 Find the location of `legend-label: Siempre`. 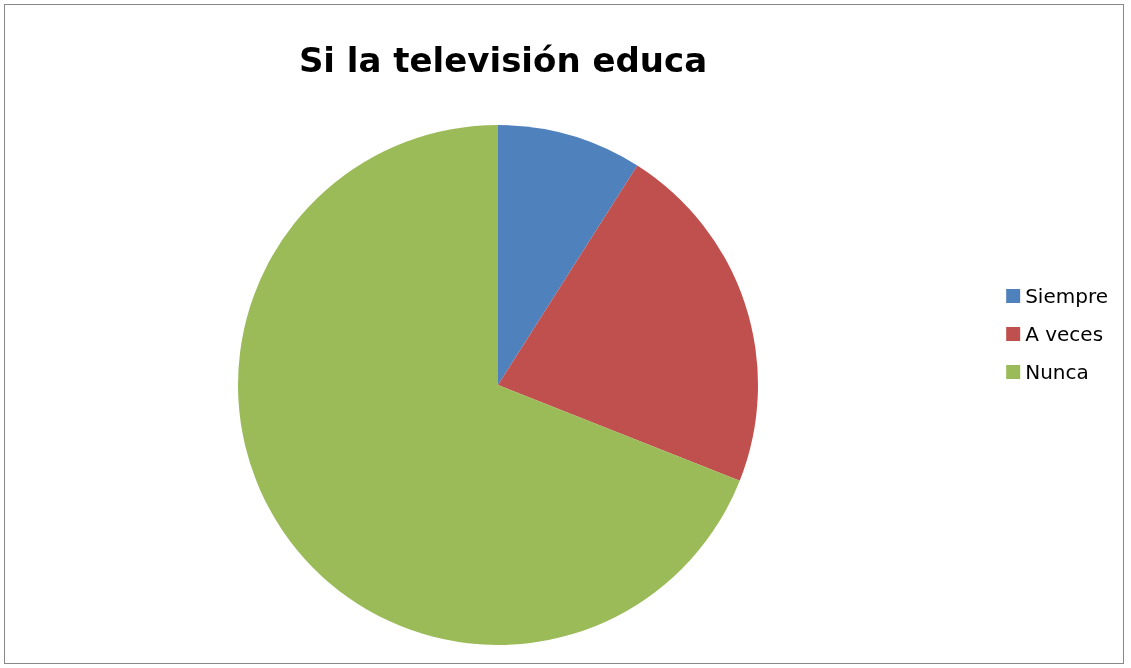

legend-label: Siempre is located at coordinates (1067, 296).